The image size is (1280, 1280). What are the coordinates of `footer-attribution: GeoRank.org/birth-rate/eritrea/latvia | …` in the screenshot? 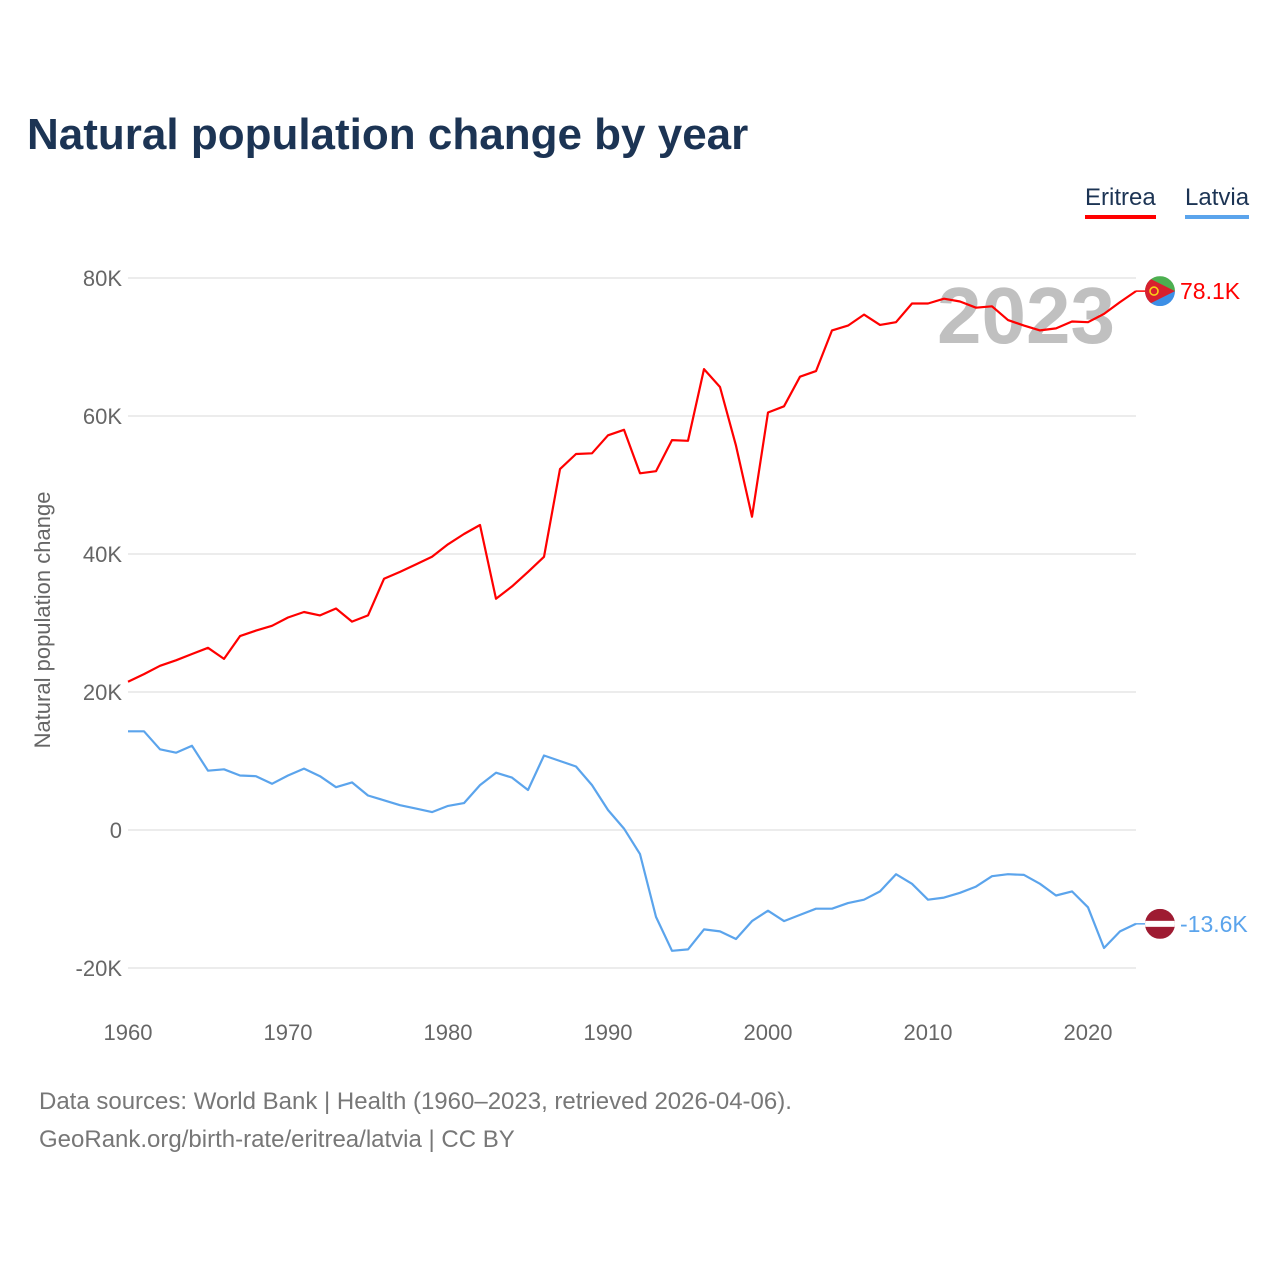 It's located at (277, 1139).